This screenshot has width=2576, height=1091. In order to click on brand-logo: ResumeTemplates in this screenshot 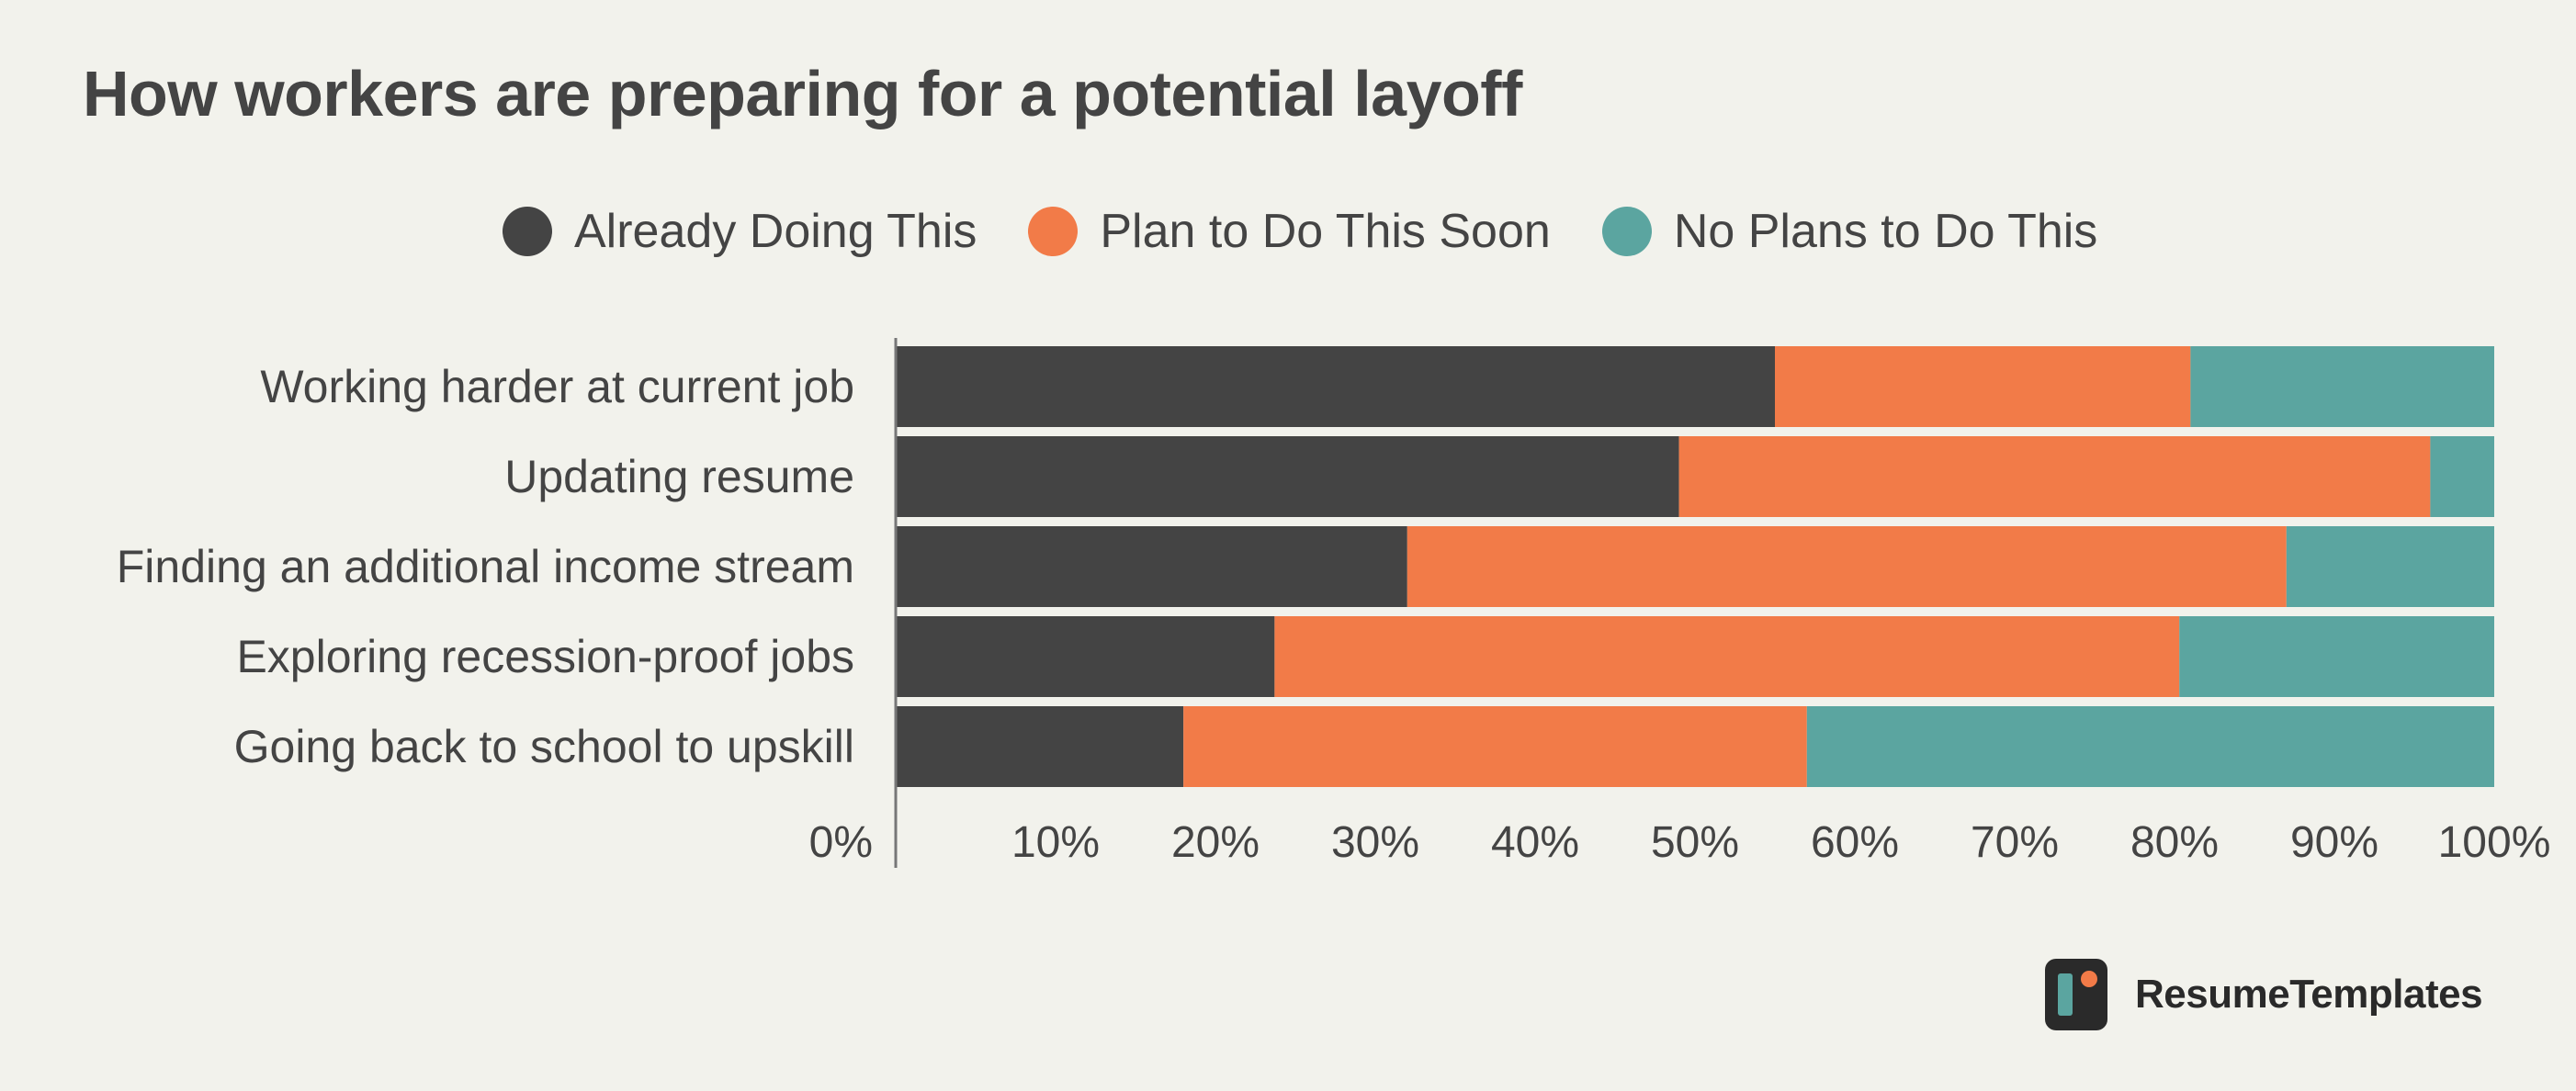, I will do `click(2264, 994)`.